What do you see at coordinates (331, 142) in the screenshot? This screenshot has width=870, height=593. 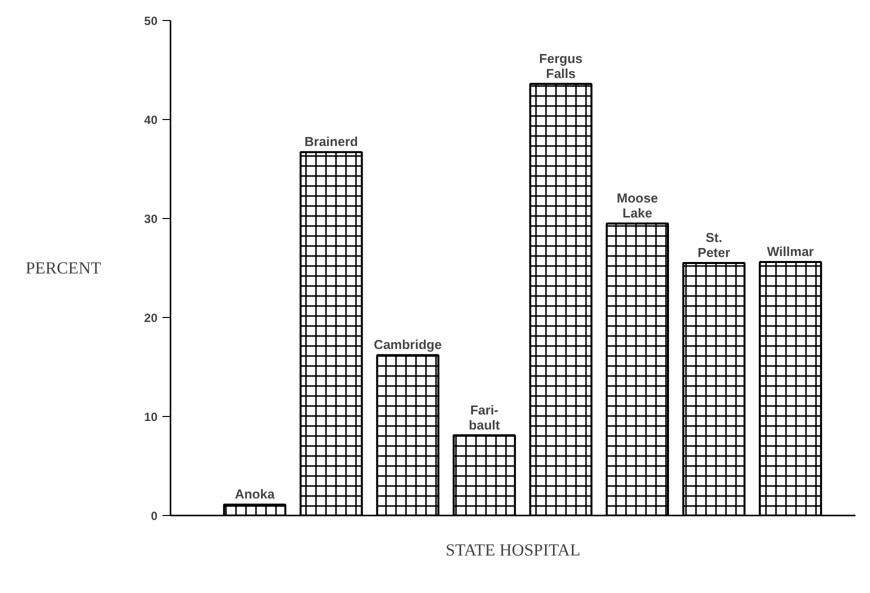 I see `x-tick-label: Brainerd` at bounding box center [331, 142].